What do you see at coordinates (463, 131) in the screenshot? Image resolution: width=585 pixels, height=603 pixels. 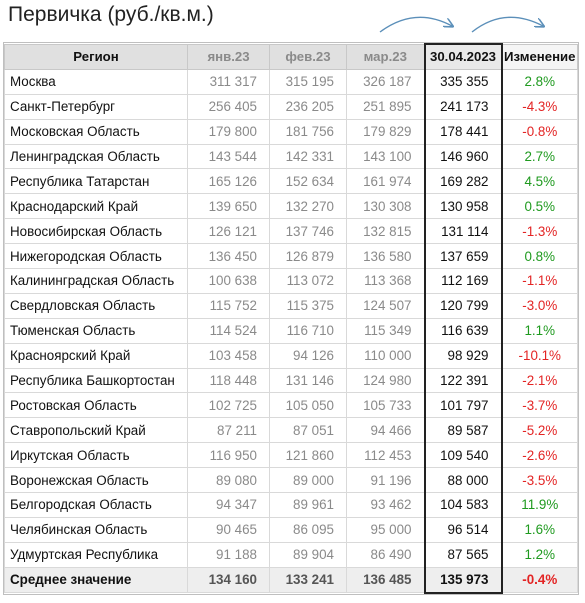 I see `current-value: 178 441` at bounding box center [463, 131].